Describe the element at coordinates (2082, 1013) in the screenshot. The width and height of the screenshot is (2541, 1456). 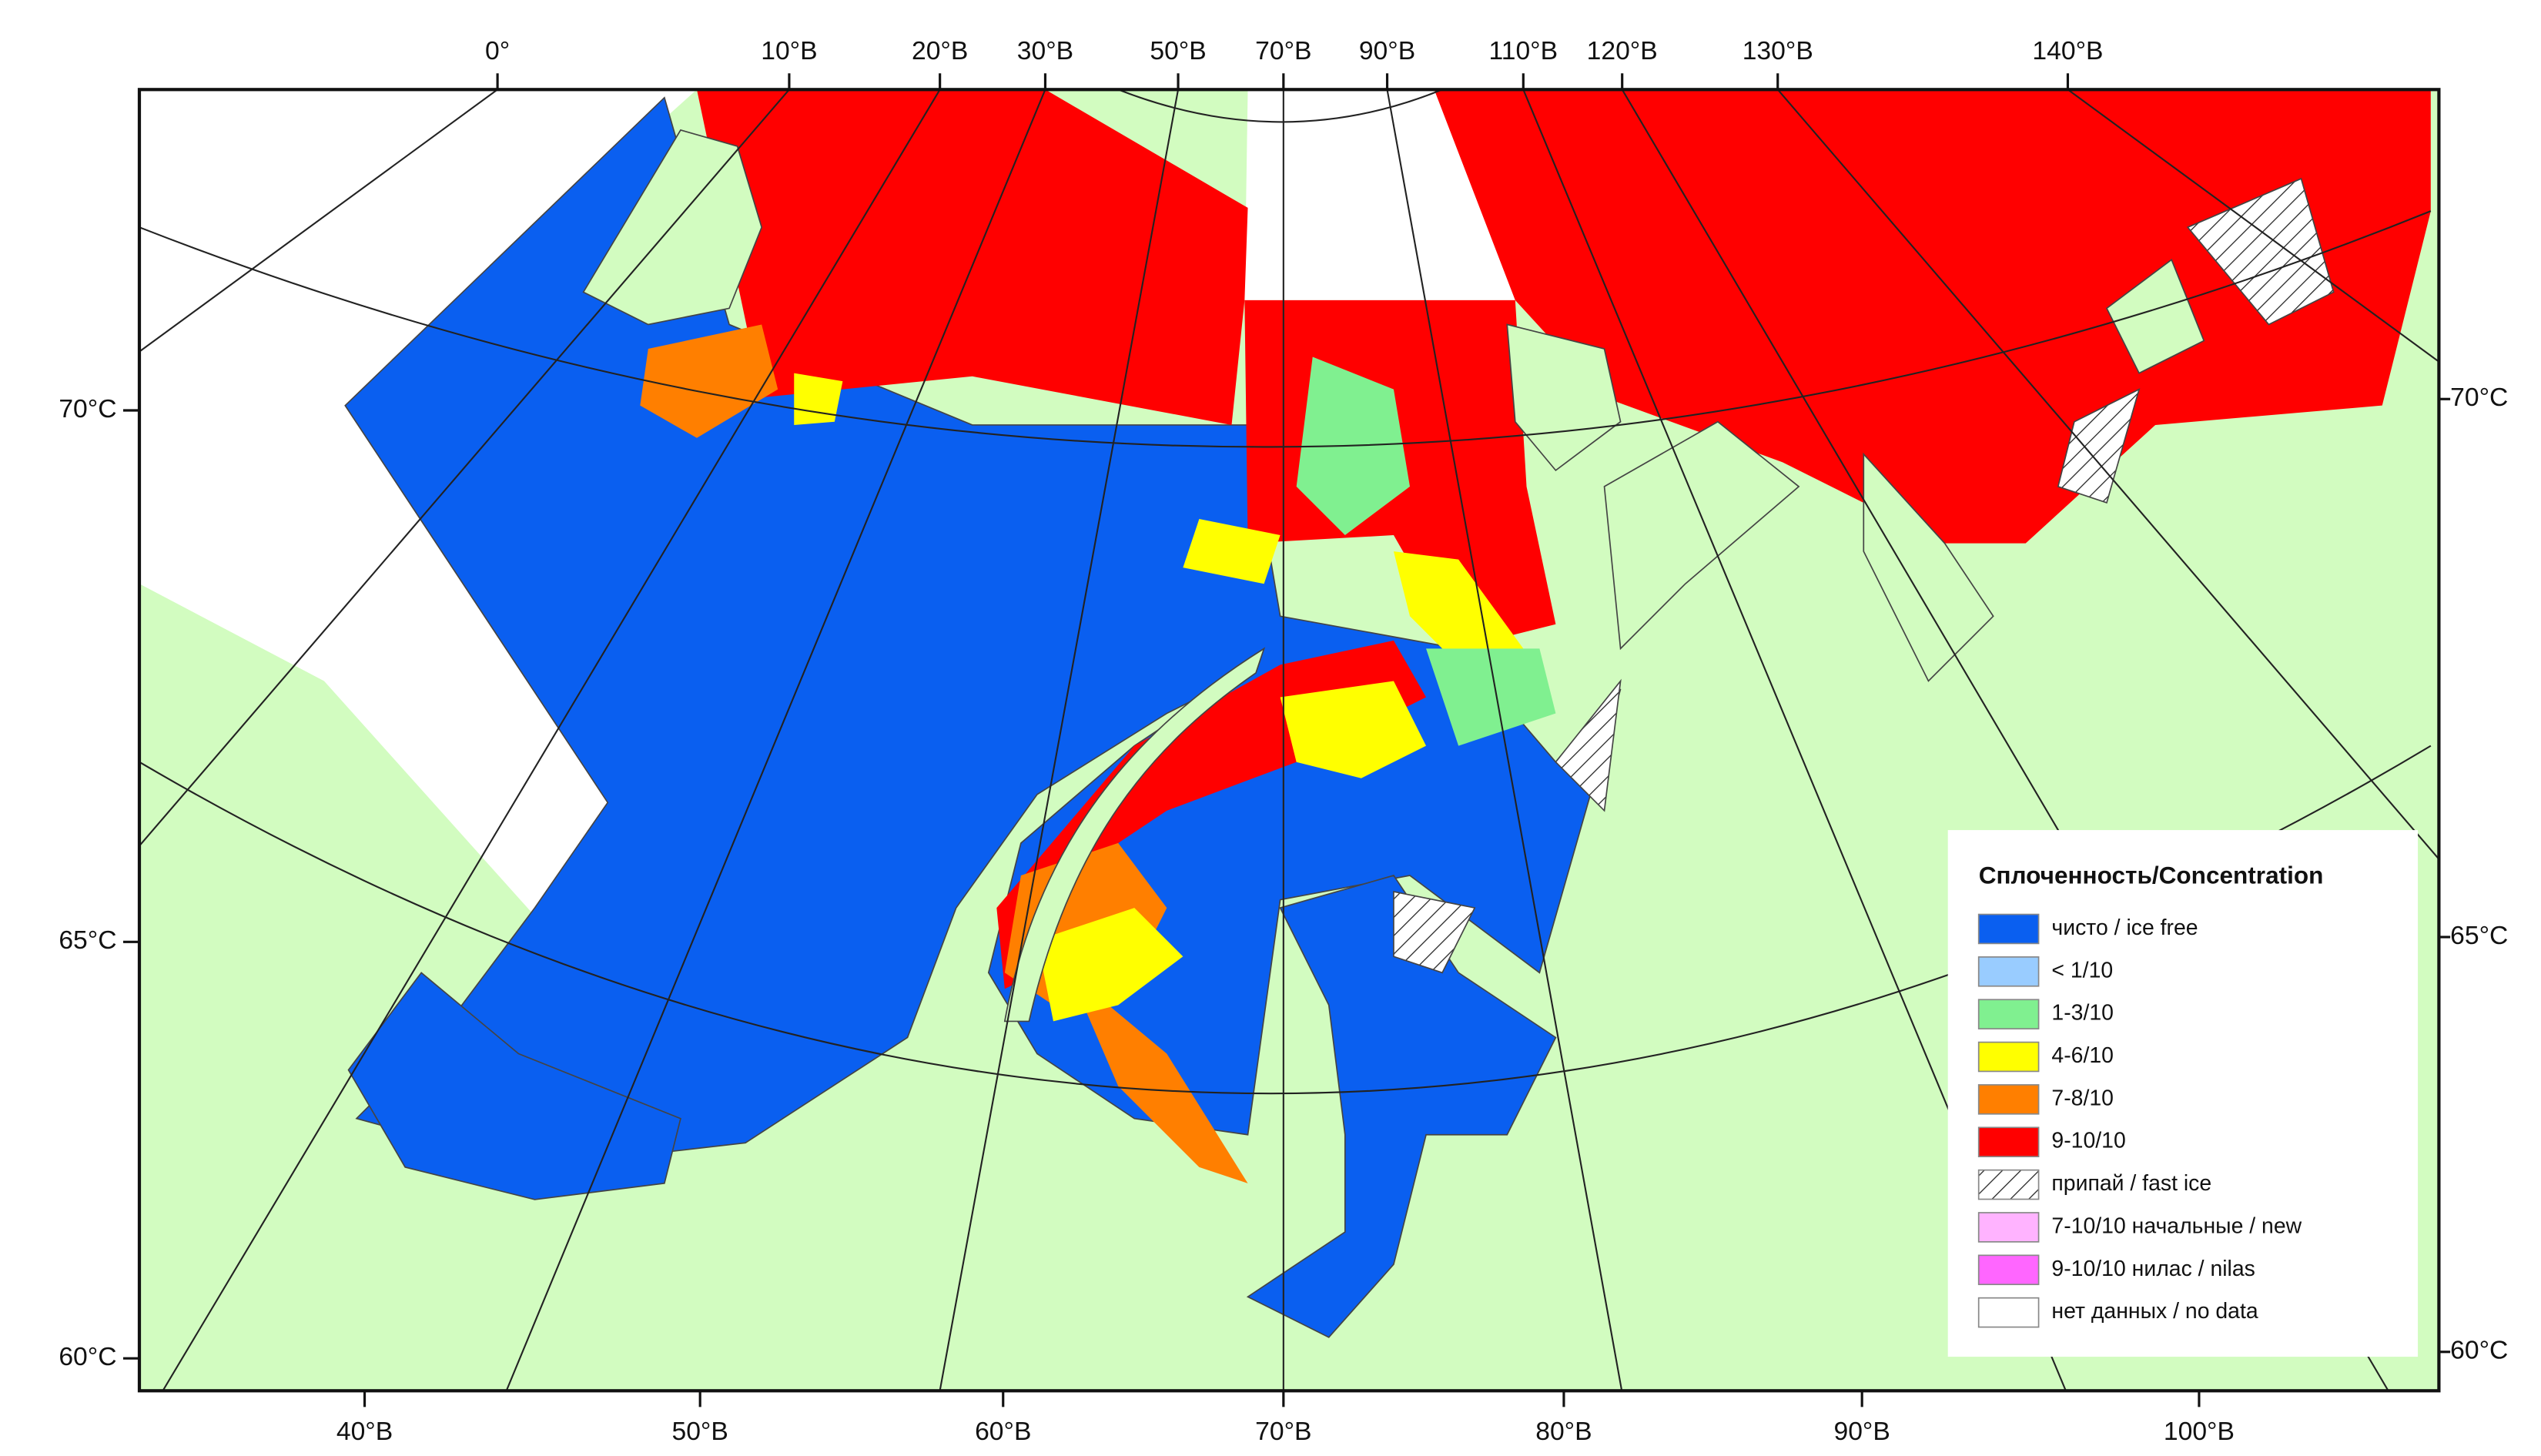
I see `legend-label: 1-3/10` at that location.